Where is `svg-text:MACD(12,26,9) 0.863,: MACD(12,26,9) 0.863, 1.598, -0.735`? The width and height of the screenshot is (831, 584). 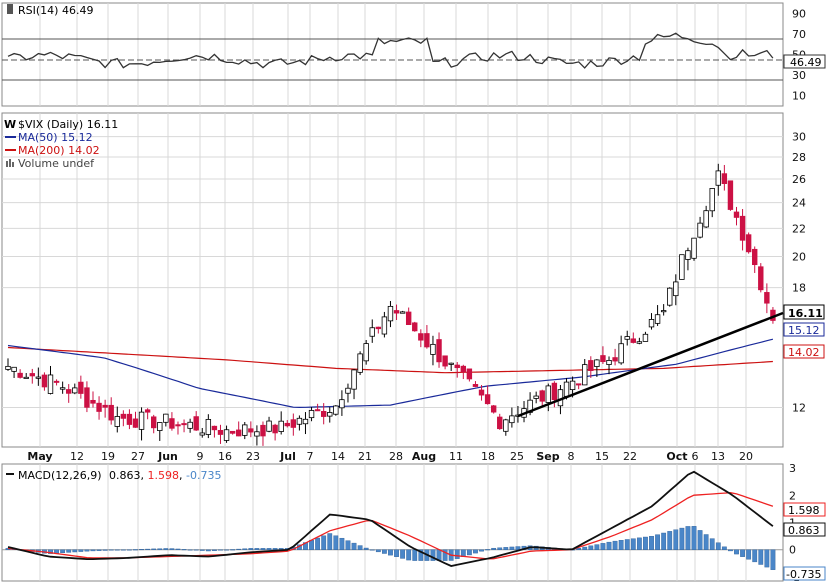 svg-text:MACD(12,26,9) 0.863,: MACD(12,26,9) 0.863, 1.598, -0.735 is located at coordinates (120, 475).